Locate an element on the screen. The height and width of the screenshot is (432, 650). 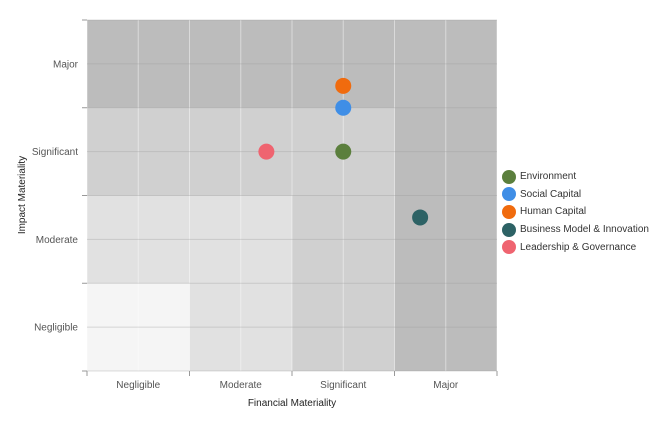
legend-label: Business Model & Innovation is located at coordinates (584, 230).